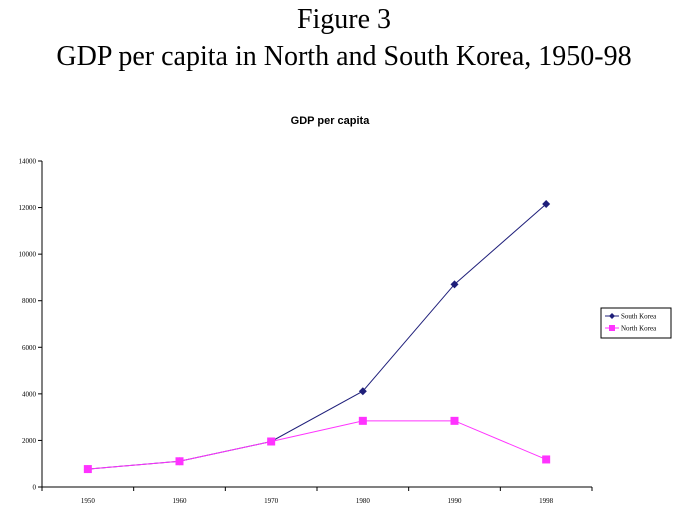  I want to click on south-korea-legend-marker, so click(612, 316).